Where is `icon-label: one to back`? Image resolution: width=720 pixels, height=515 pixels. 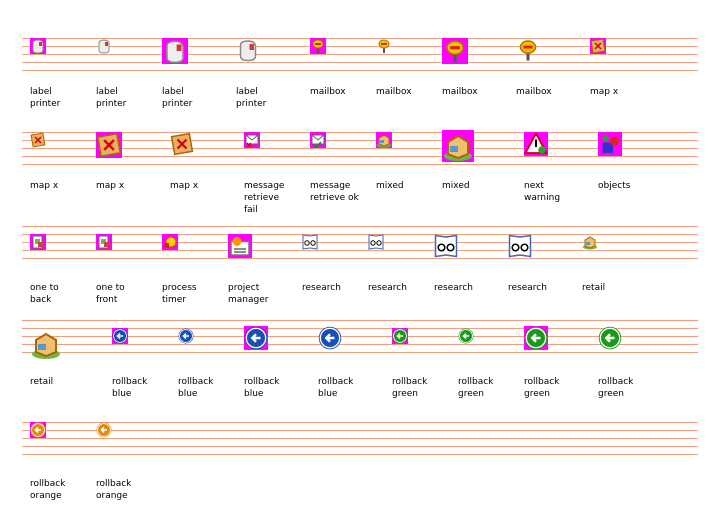 icon-label: one to back is located at coordinates (44, 294).